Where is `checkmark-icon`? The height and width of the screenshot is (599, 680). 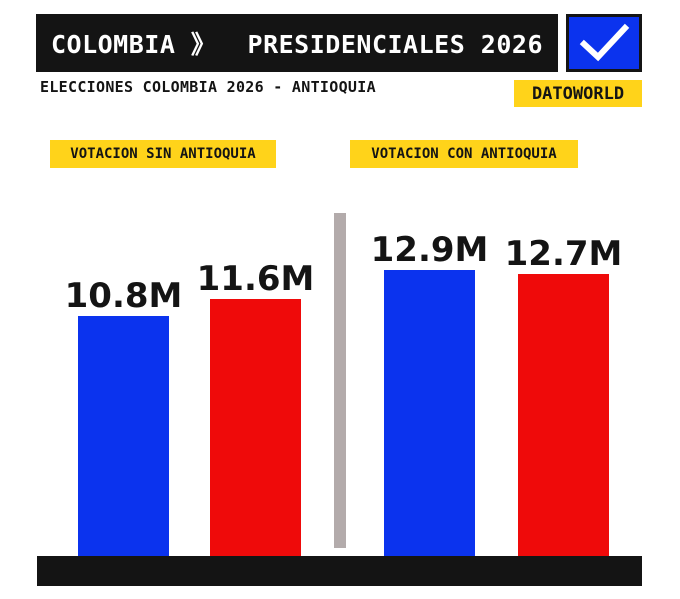 checkmark-icon is located at coordinates (604, 43).